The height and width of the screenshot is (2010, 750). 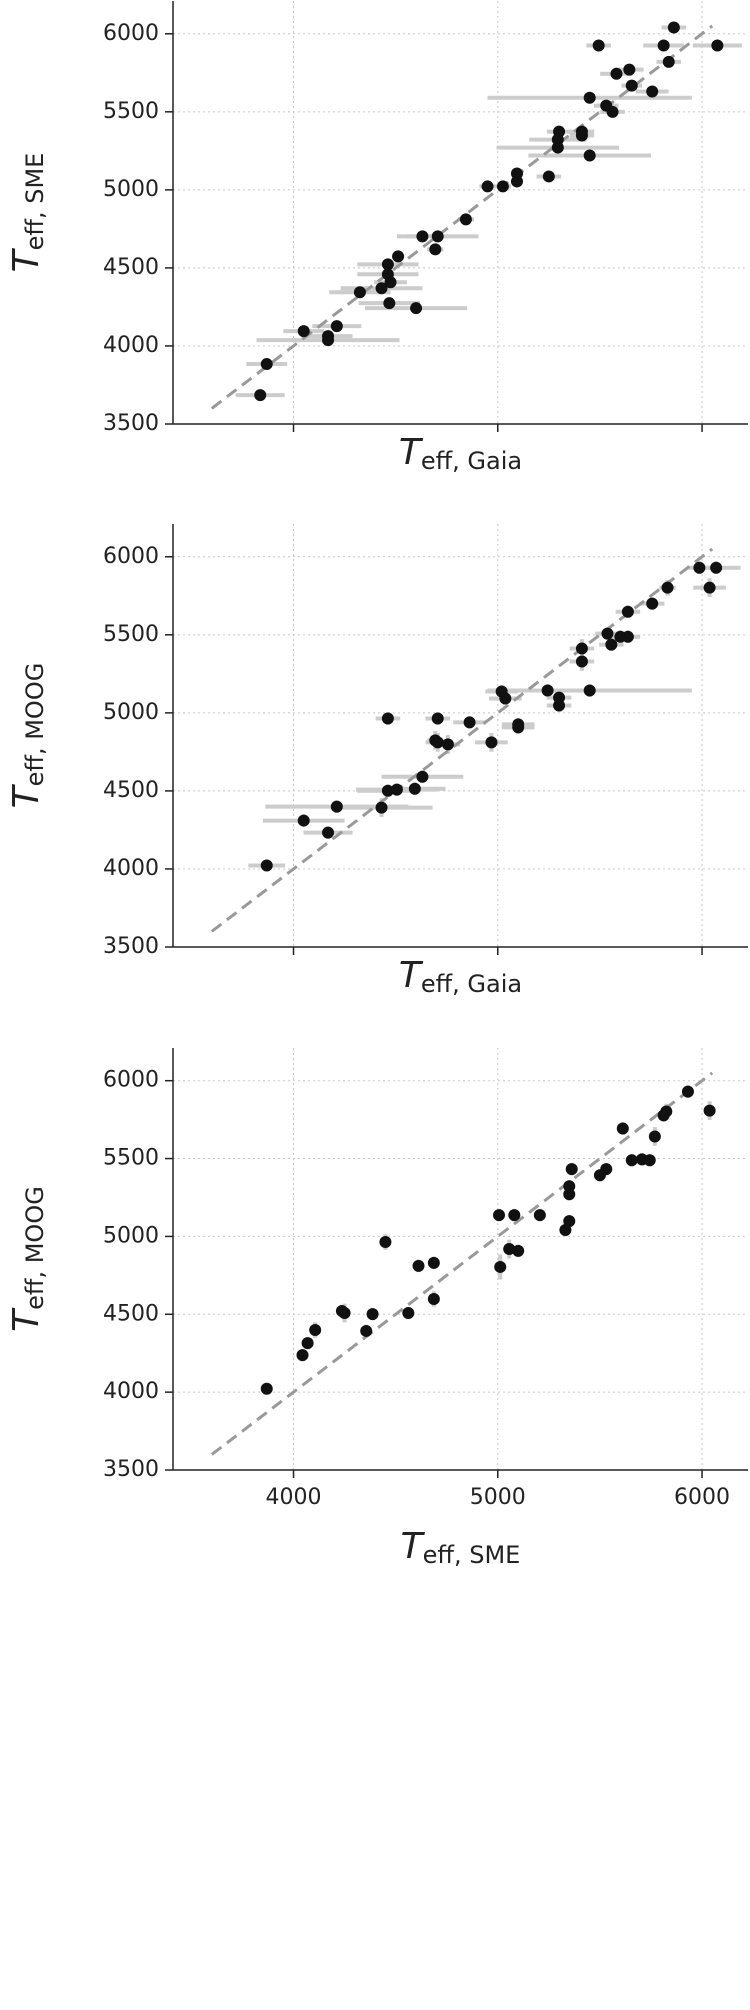 I want to click on x-axis-label: Teff, SME, so click(x=461, y=1547).